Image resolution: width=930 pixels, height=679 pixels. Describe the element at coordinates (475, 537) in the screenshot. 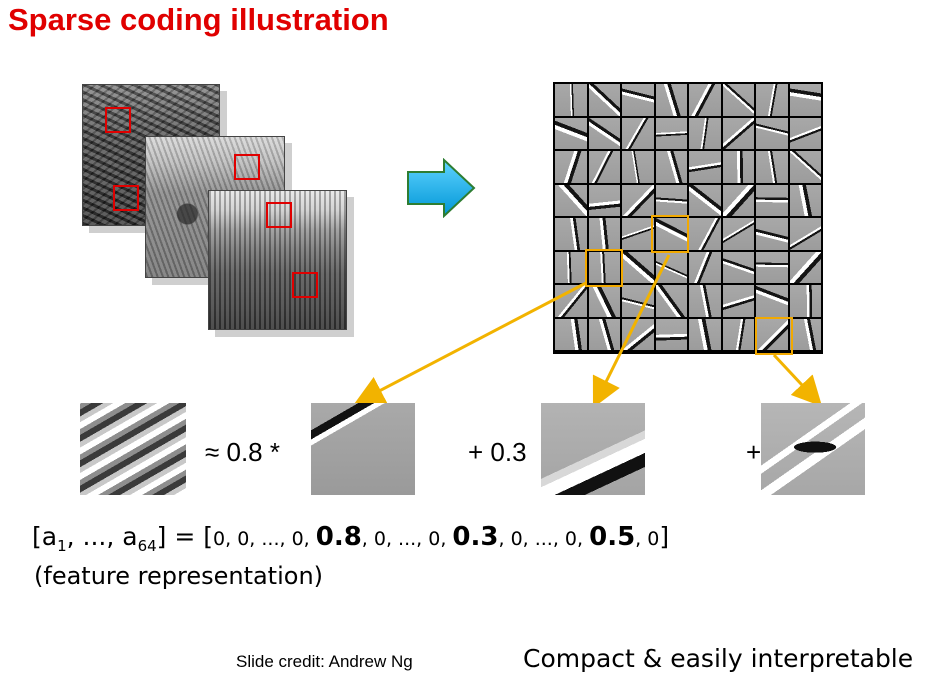

I see `coefficient-2: 0.3` at that location.